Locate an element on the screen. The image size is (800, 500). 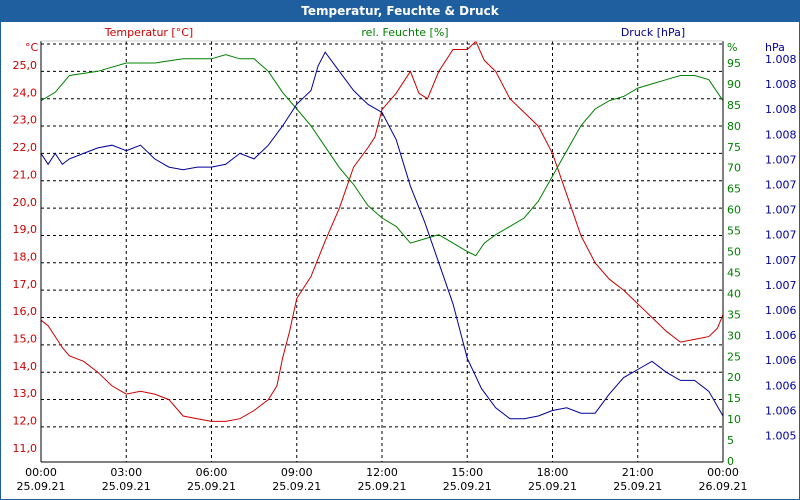
time-tick-label: 09:00 is located at coordinates (297, 472).